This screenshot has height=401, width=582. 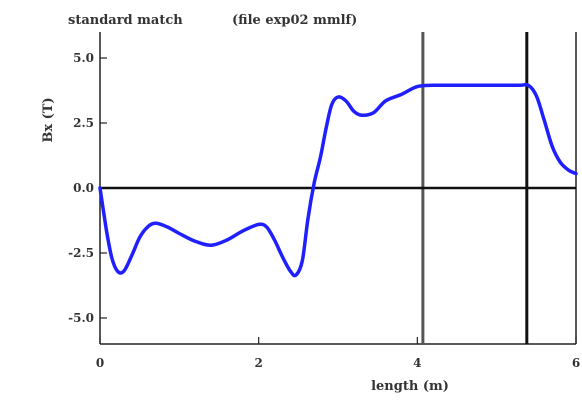 I want to click on y-tick-label: -5.0, so click(x=81, y=318).